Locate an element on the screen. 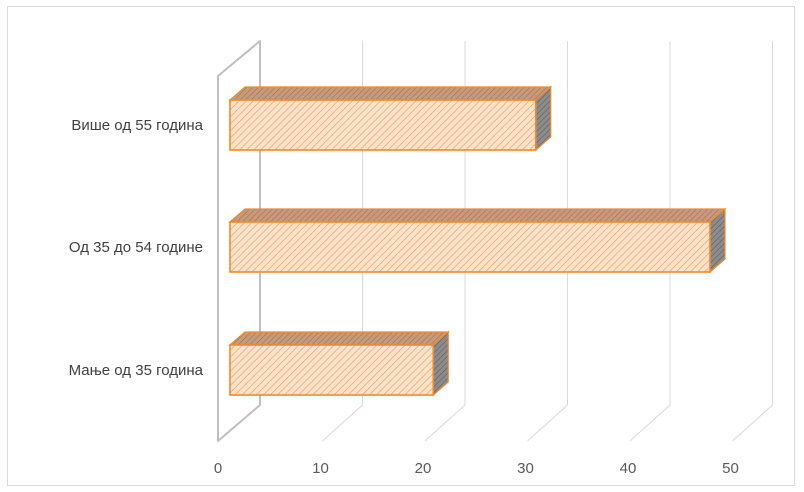 The image size is (804, 492). category-label: Мање од 35 година is located at coordinates (136, 370).